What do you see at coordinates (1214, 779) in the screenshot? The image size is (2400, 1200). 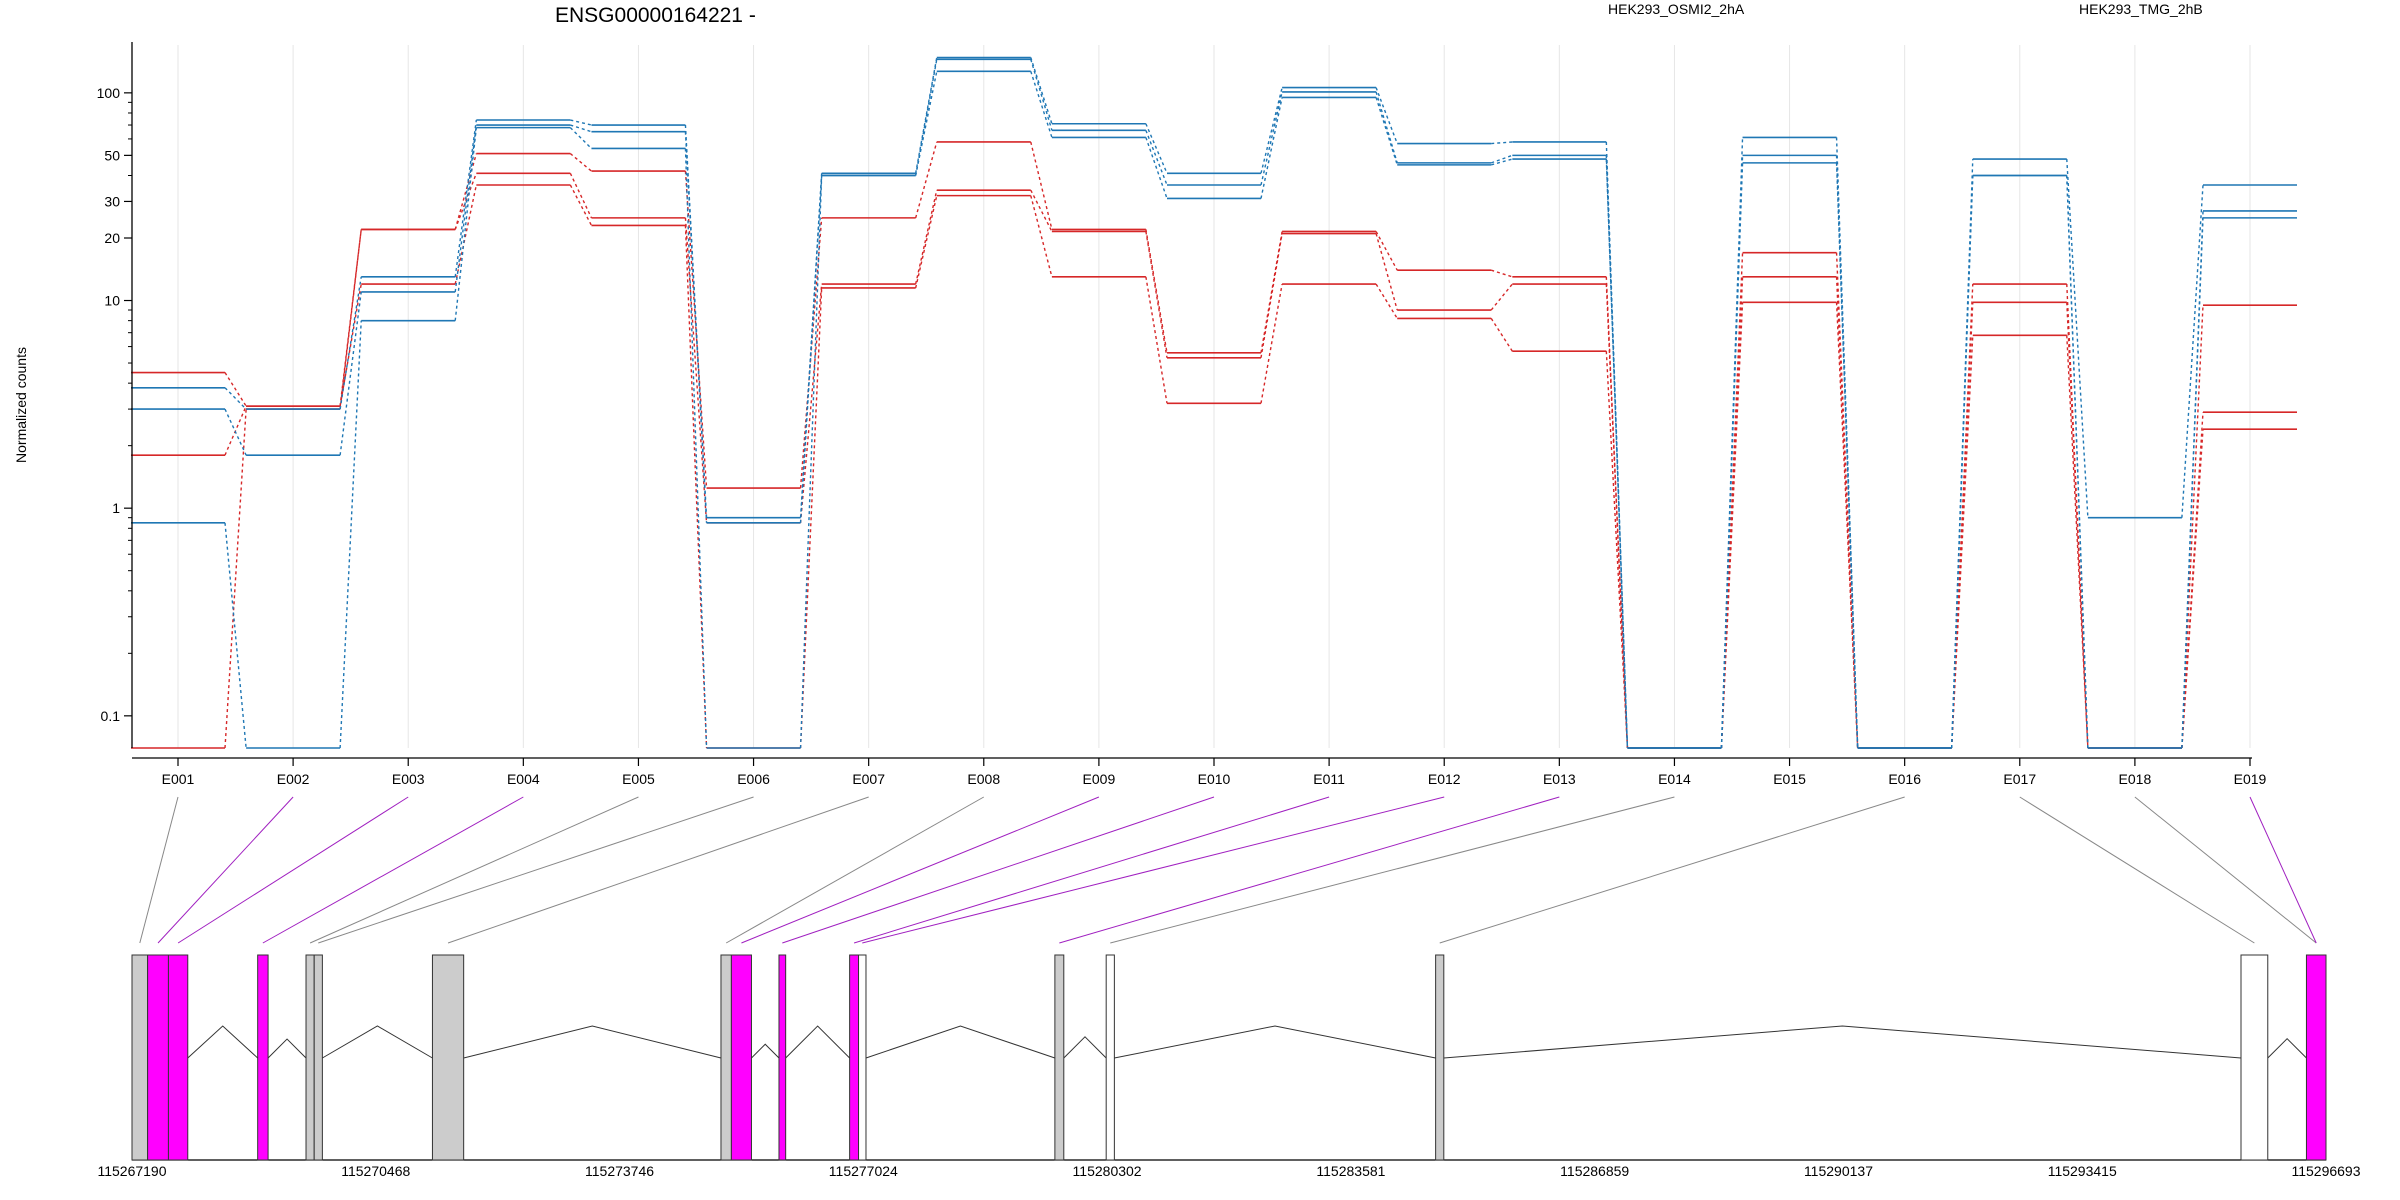 I see `x-tick-label-E010: E010` at bounding box center [1214, 779].